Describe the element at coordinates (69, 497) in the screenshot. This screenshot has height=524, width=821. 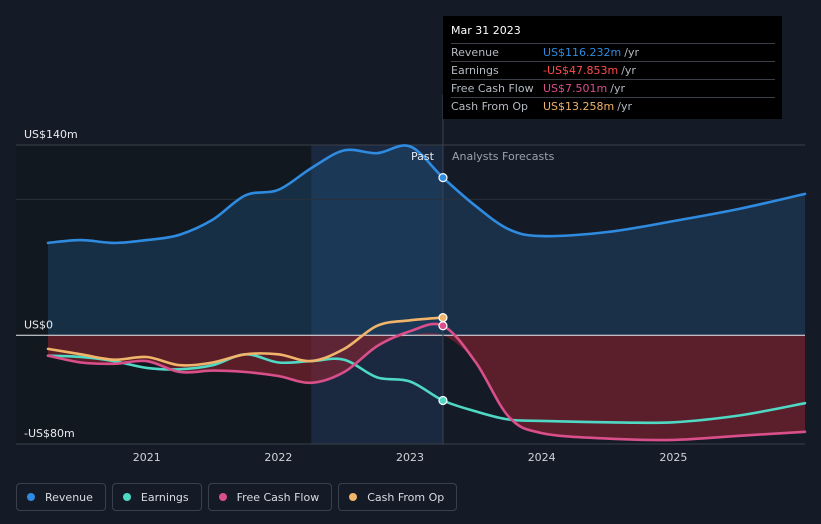
I see `legend-label: Revenue` at that location.